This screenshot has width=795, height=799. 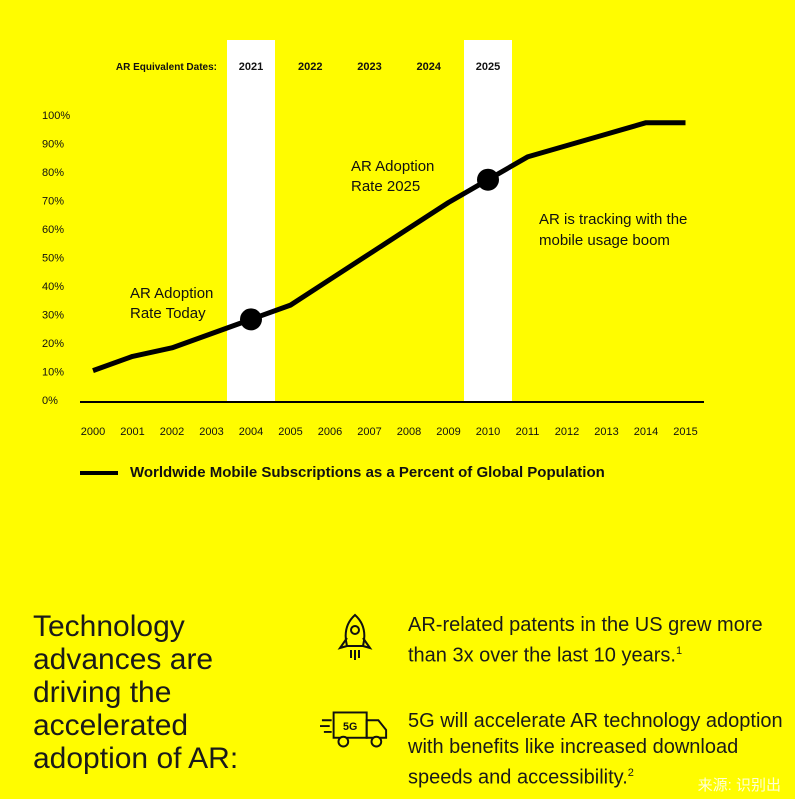 What do you see at coordinates (290, 432) in the screenshot?
I see `x-tick-label: 2005` at bounding box center [290, 432].